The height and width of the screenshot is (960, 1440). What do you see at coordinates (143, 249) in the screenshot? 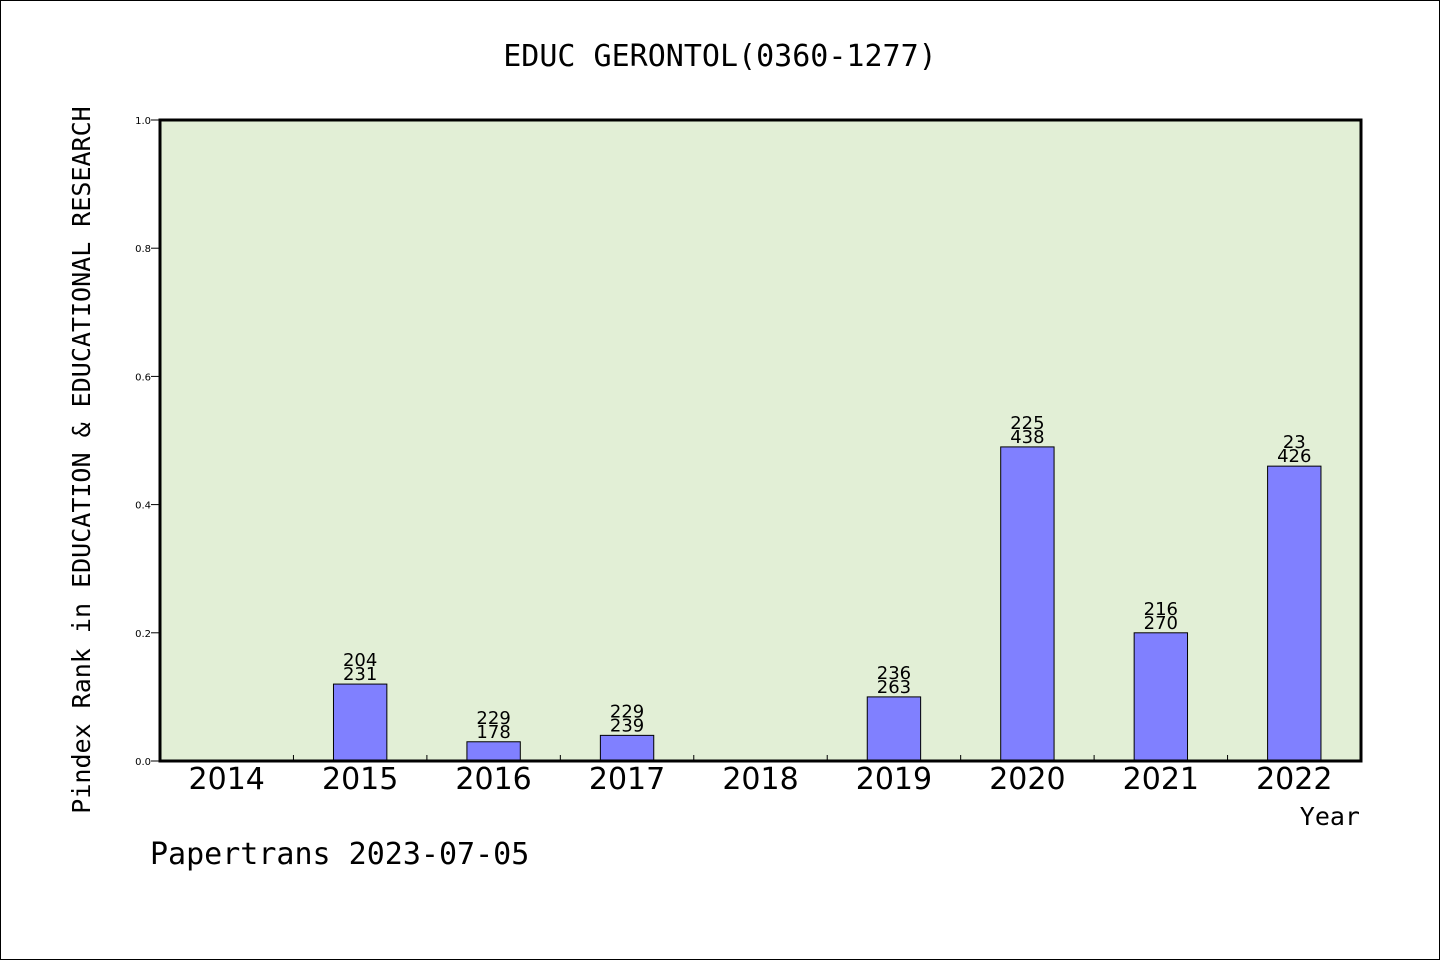
I see `y-tick-label: 0.8` at bounding box center [143, 249].